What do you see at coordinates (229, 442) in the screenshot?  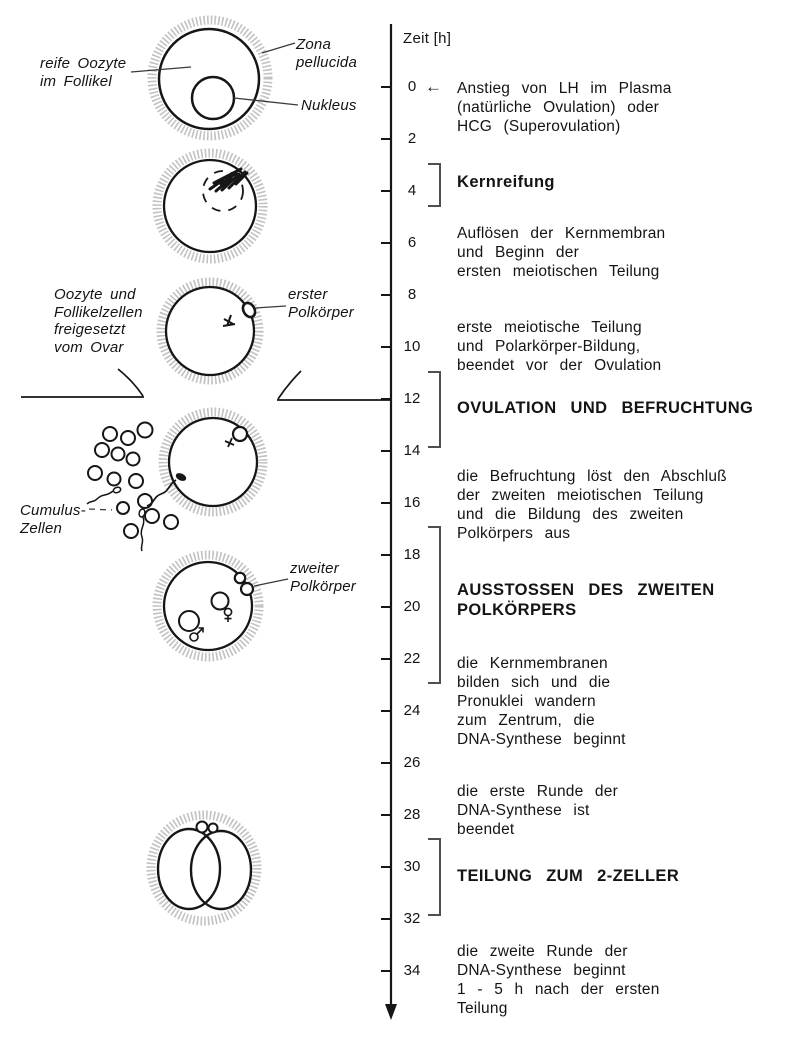 I see `spindle-chromosomes` at bounding box center [229, 442].